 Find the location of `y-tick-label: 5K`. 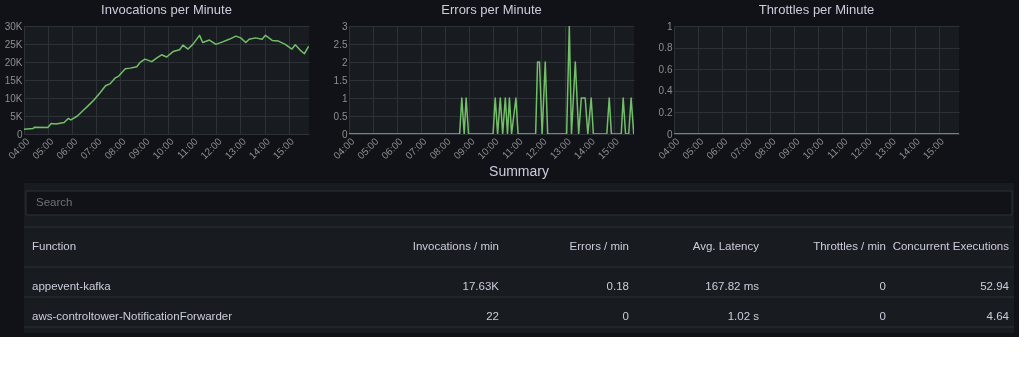

y-tick-label: 5K is located at coordinates (16, 116).